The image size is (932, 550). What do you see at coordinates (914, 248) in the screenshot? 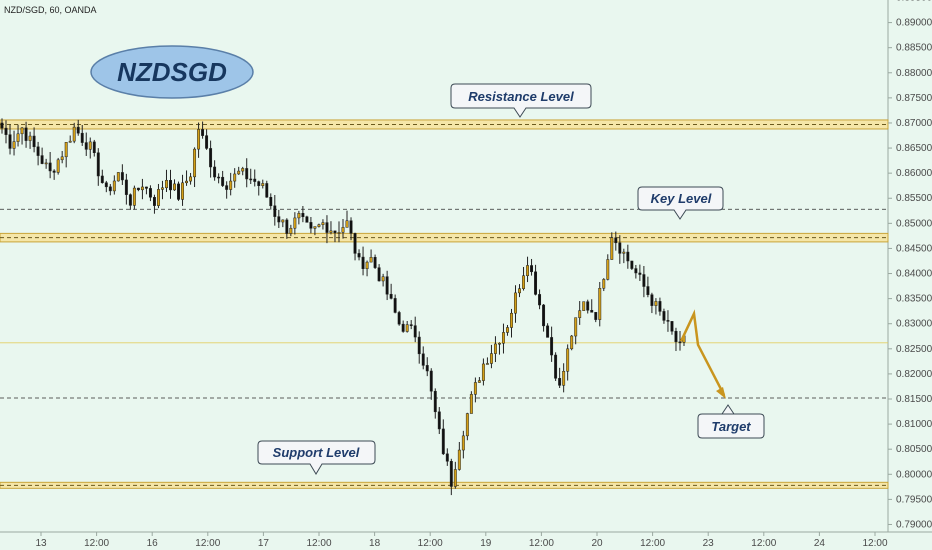
I see `y-tick-label-10: 0.84500` at bounding box center [914, 248].